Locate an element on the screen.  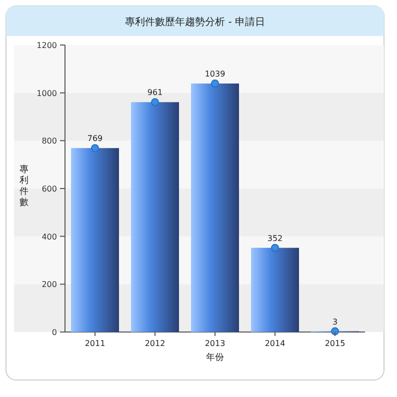
y-axis-title: 專利件數 is located at coordinates (24, 186).